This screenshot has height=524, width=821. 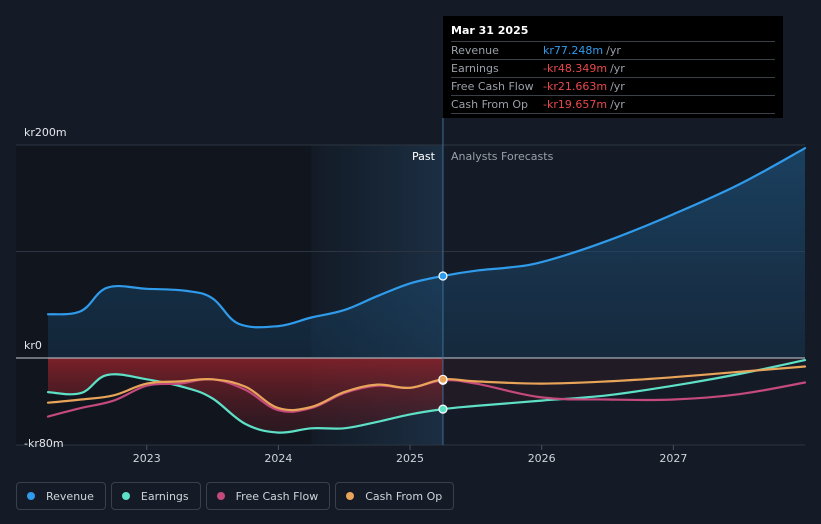 What do you see at coordinates (33, 345) in the screenshot?
I see `y-tick-label: kr0` at bounding box center [33, 345].